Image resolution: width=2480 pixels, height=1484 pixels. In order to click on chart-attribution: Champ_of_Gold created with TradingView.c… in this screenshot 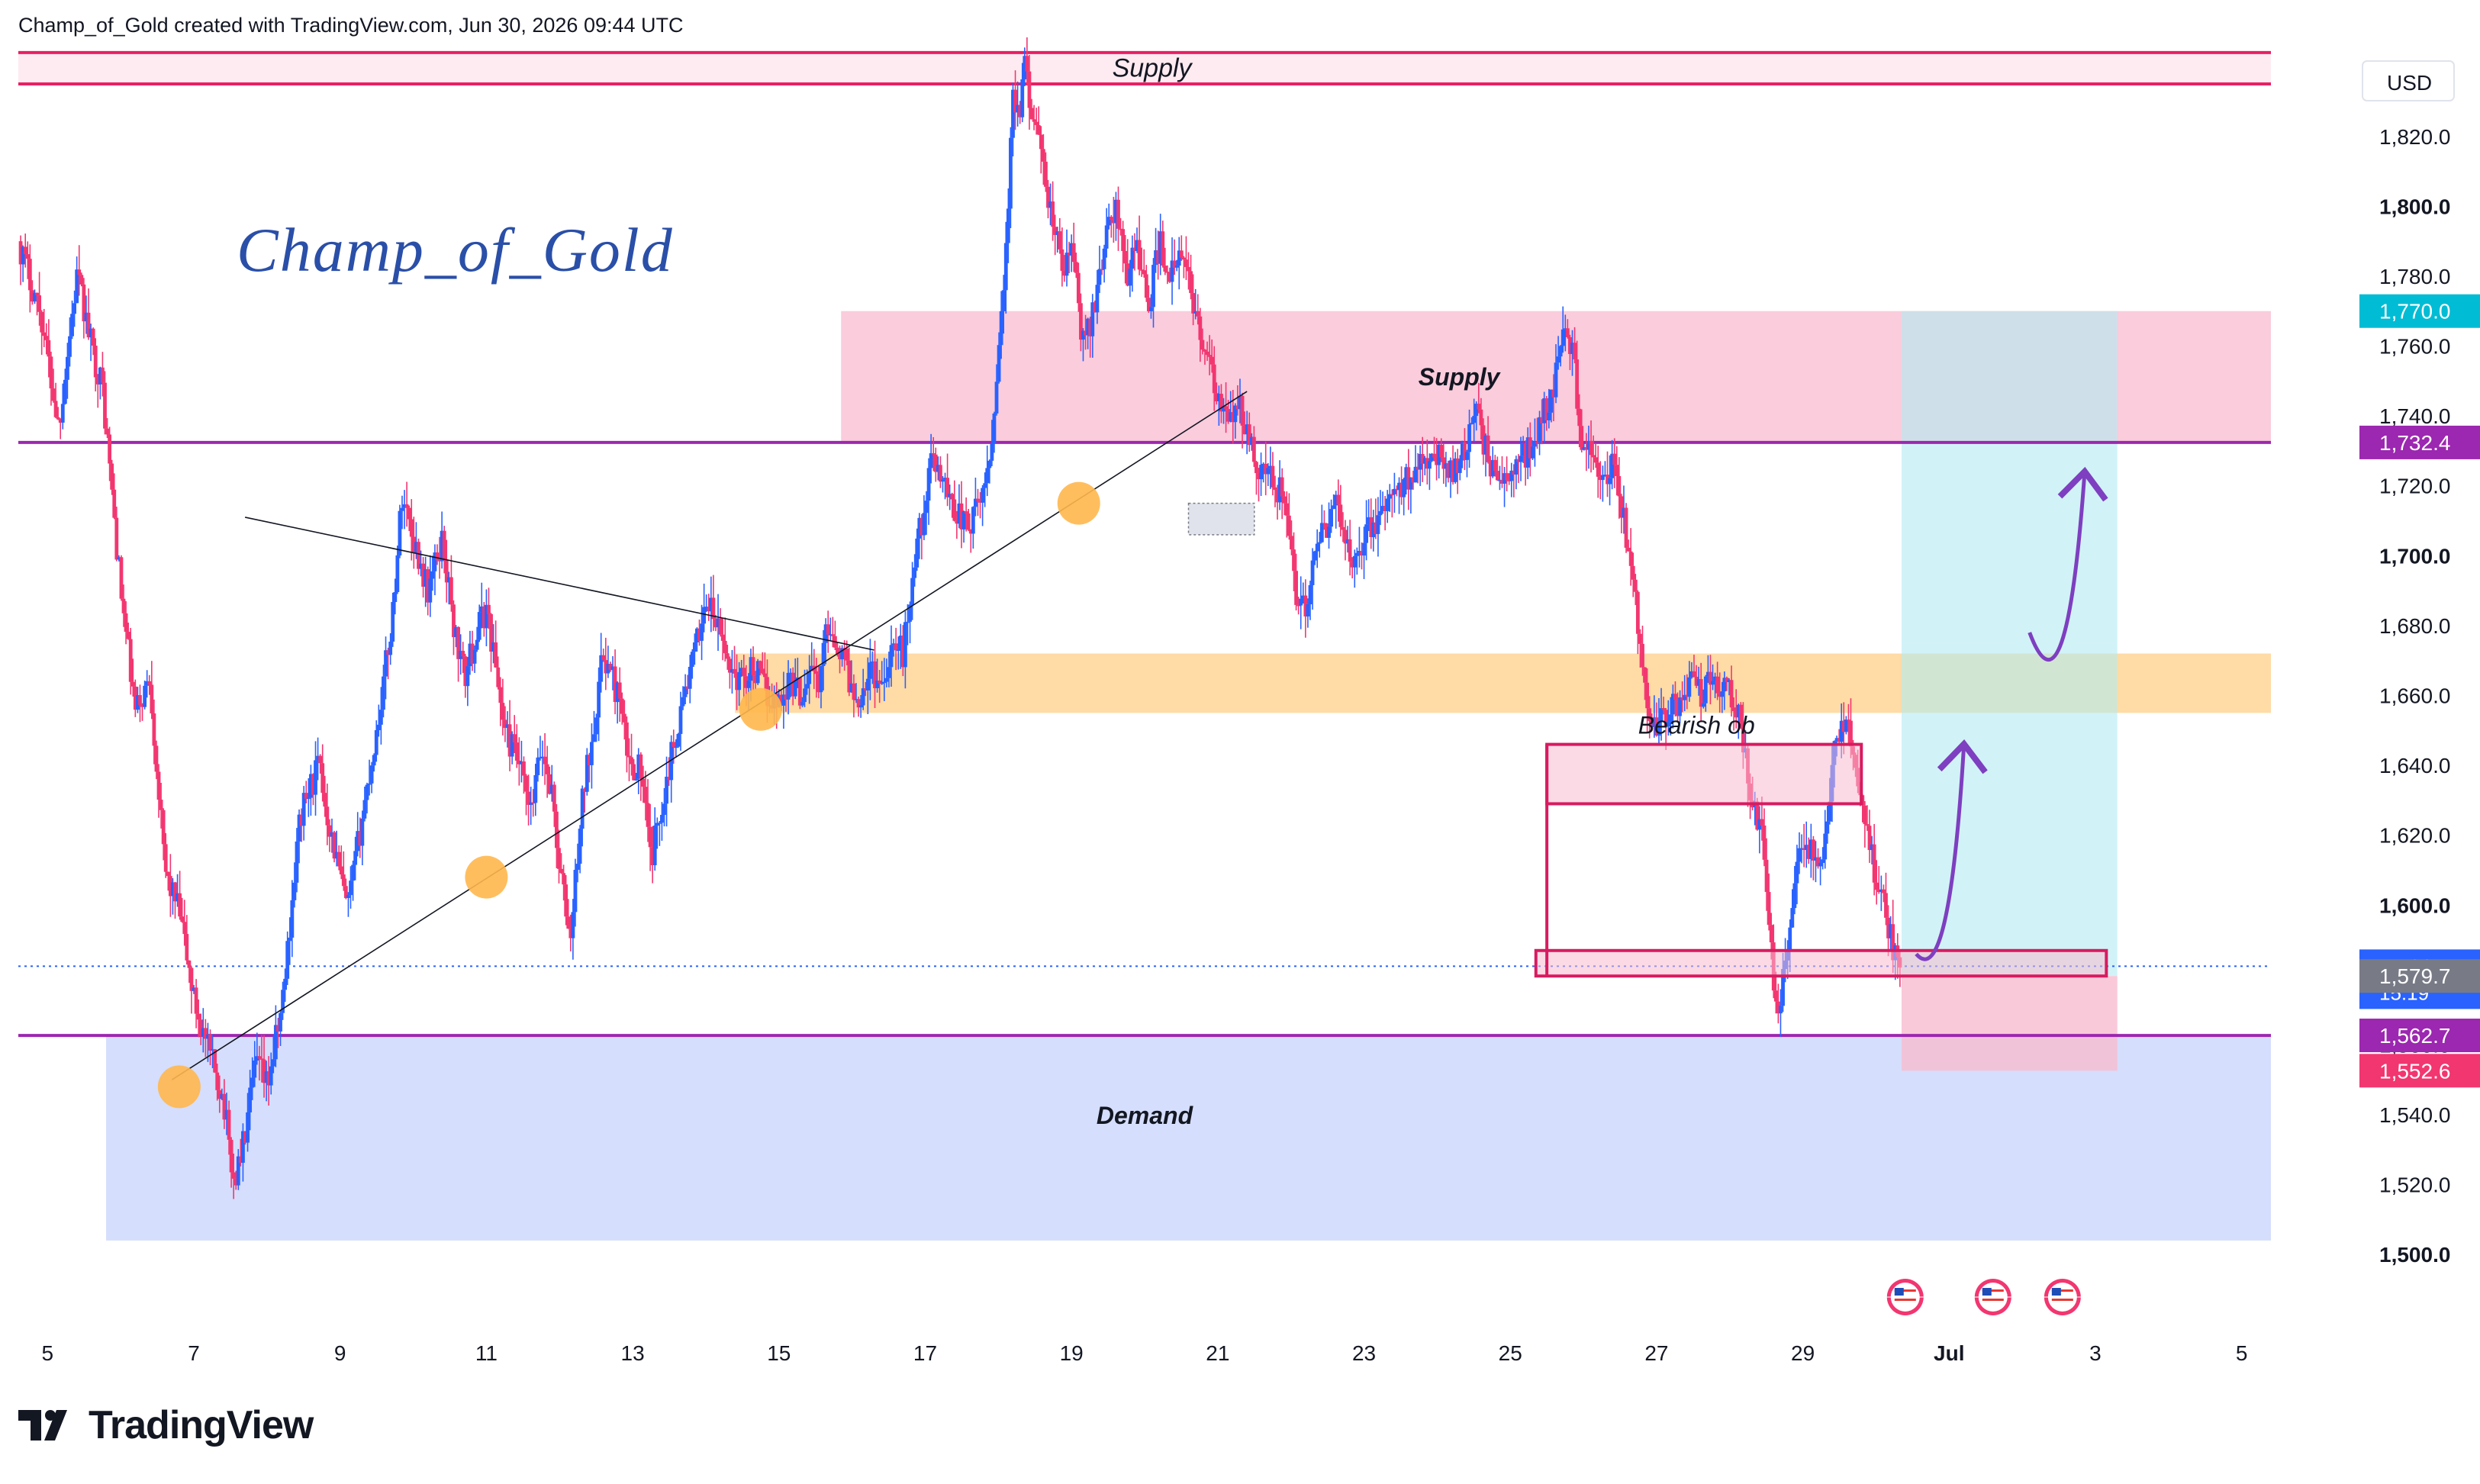, I will do `click(351, 25)`.